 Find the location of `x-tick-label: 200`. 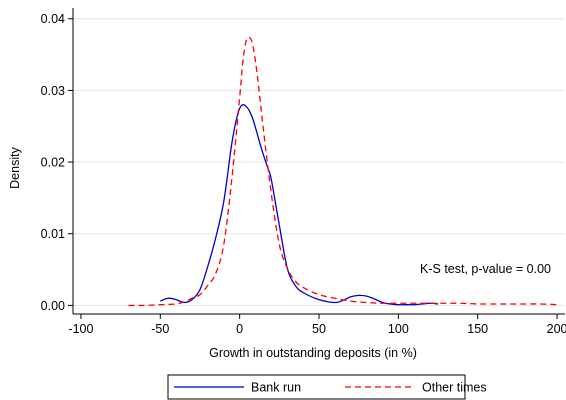

x-tick-label: 200 is located at coordinates (556, 329).